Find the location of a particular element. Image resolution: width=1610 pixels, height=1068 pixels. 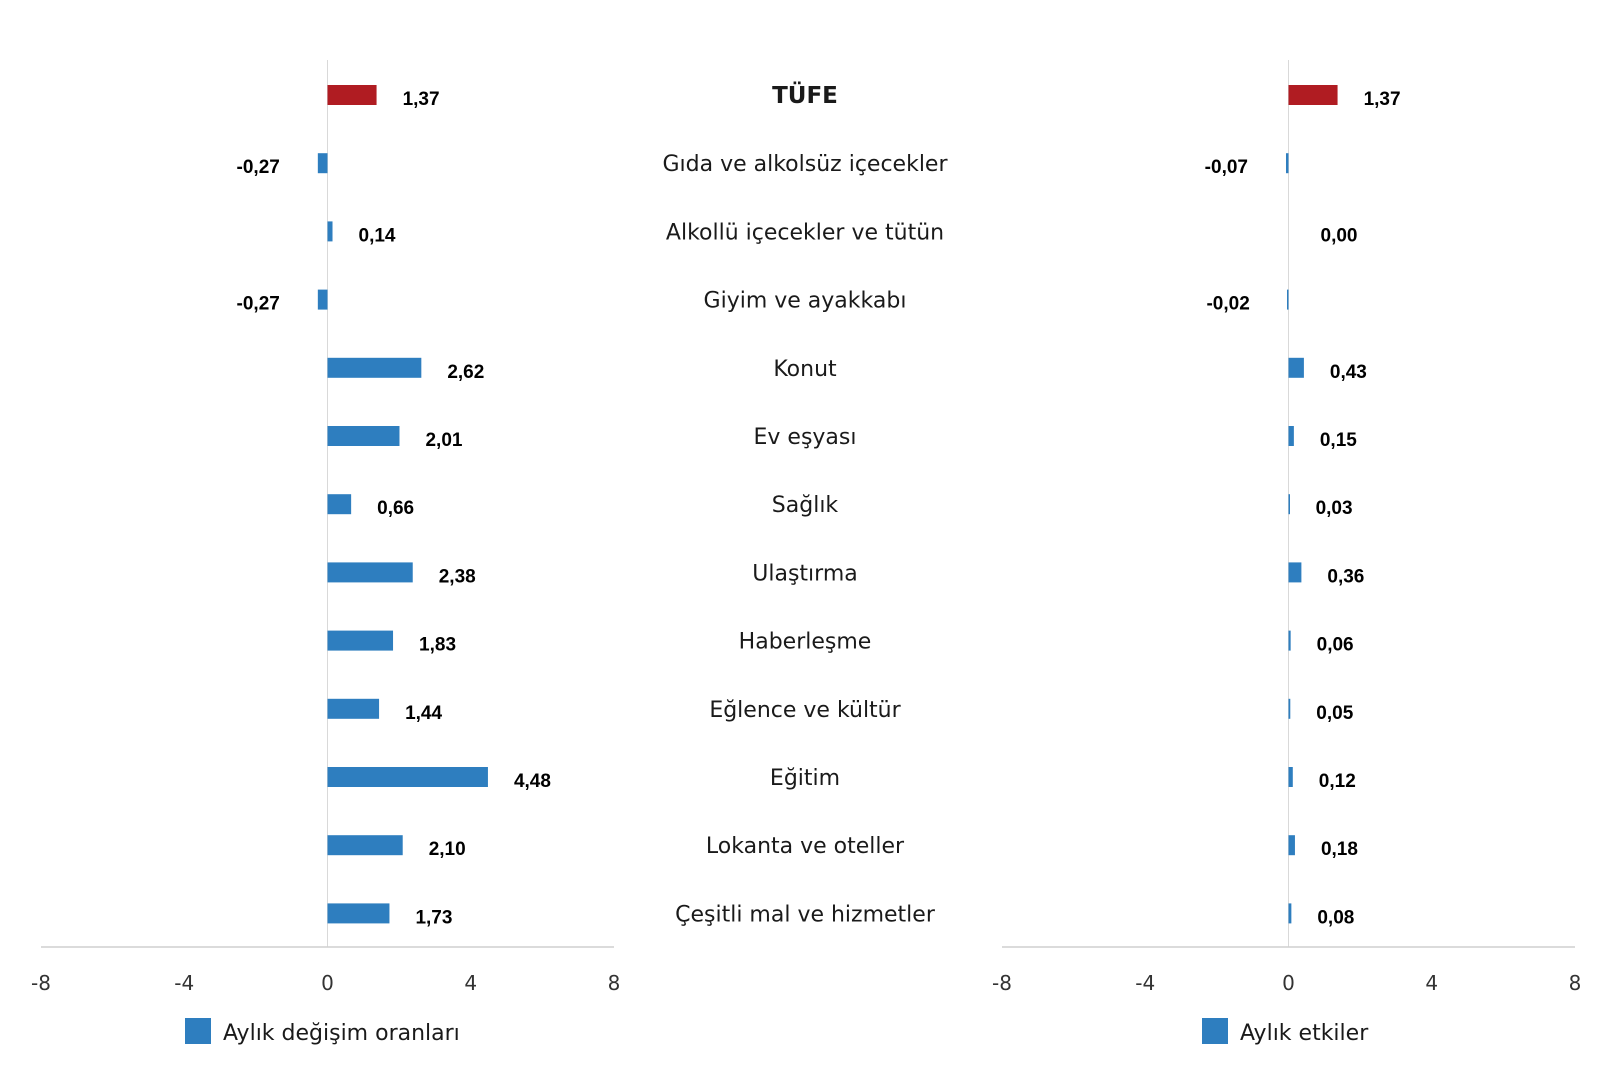

category-label: TÜFE is located at coordinates (805, 95).